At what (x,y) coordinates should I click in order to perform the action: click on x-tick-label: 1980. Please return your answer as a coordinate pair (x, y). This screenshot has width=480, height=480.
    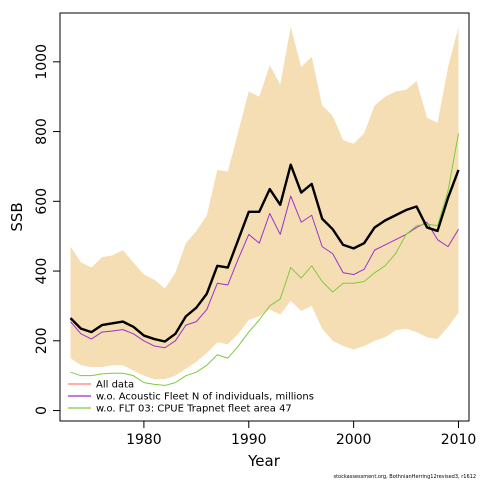
    Looking at the image, I should click on (144, 440).